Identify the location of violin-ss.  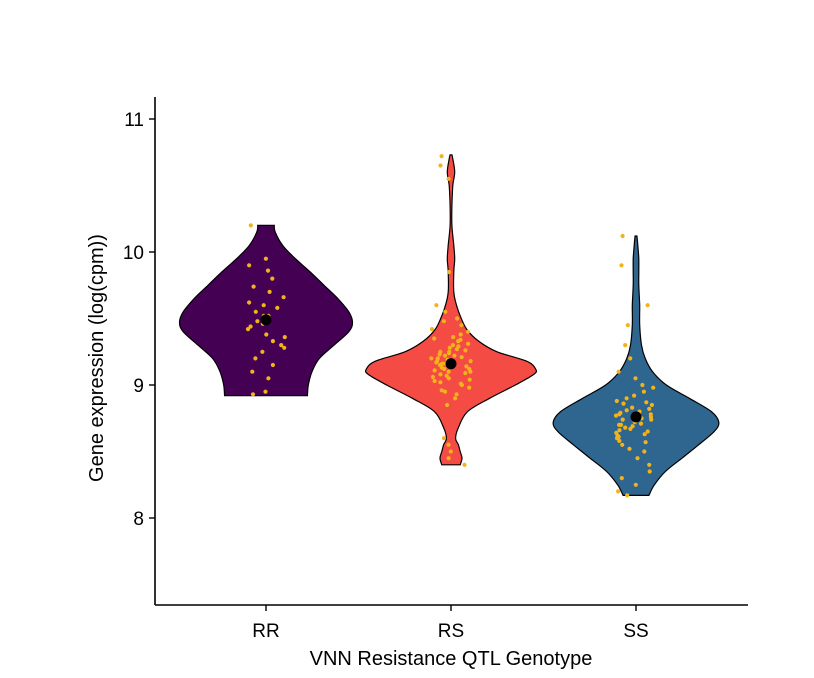
(636, 365).